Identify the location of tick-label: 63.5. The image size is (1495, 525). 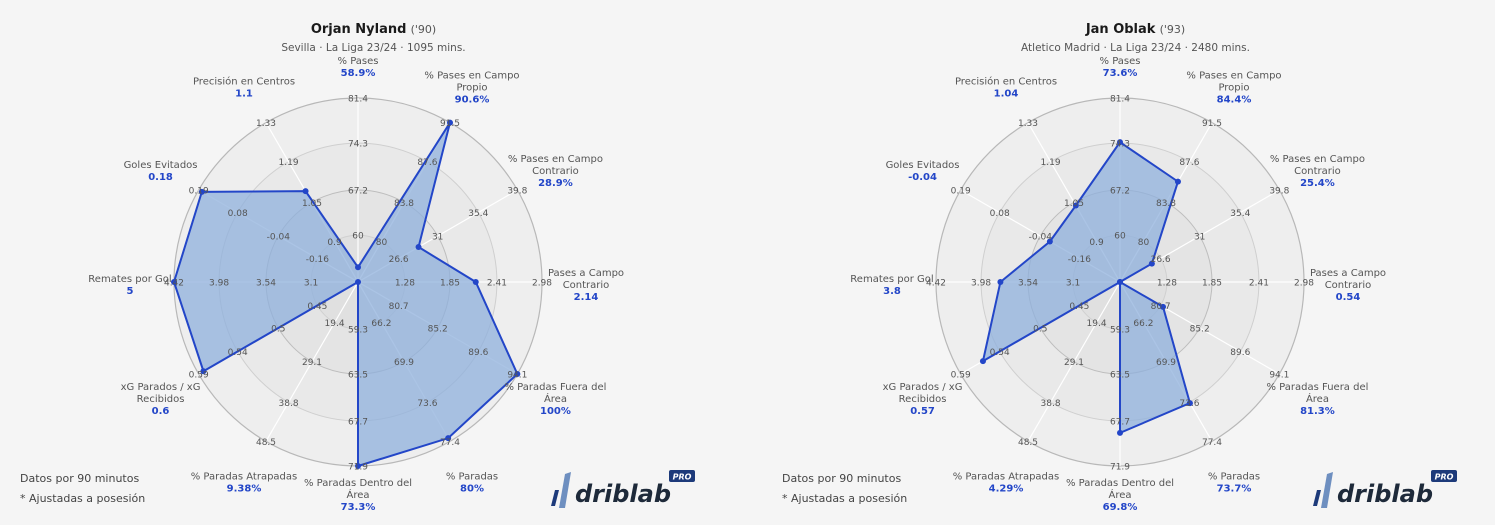
(1120, 376).